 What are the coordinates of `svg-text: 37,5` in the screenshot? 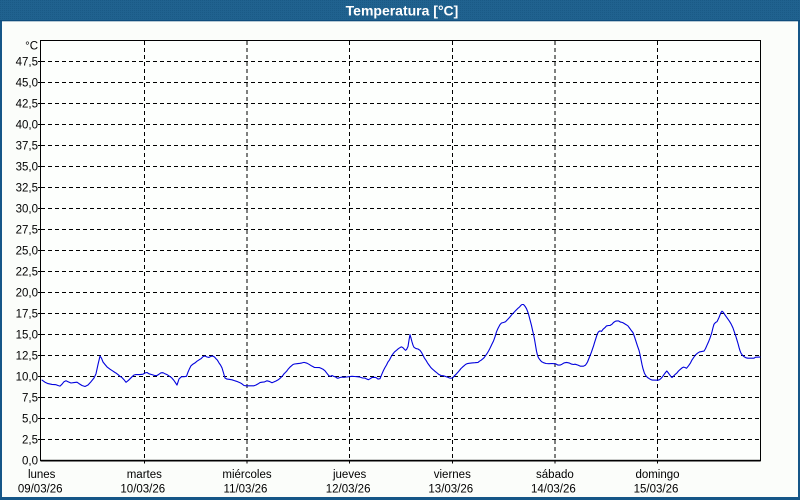 It's located at (27, 146).